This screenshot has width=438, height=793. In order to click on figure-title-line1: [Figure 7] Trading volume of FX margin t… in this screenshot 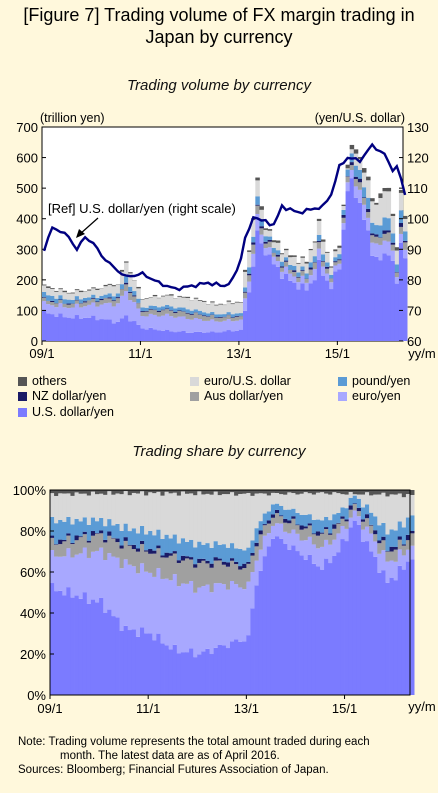, I will do `click(219, 15)`.